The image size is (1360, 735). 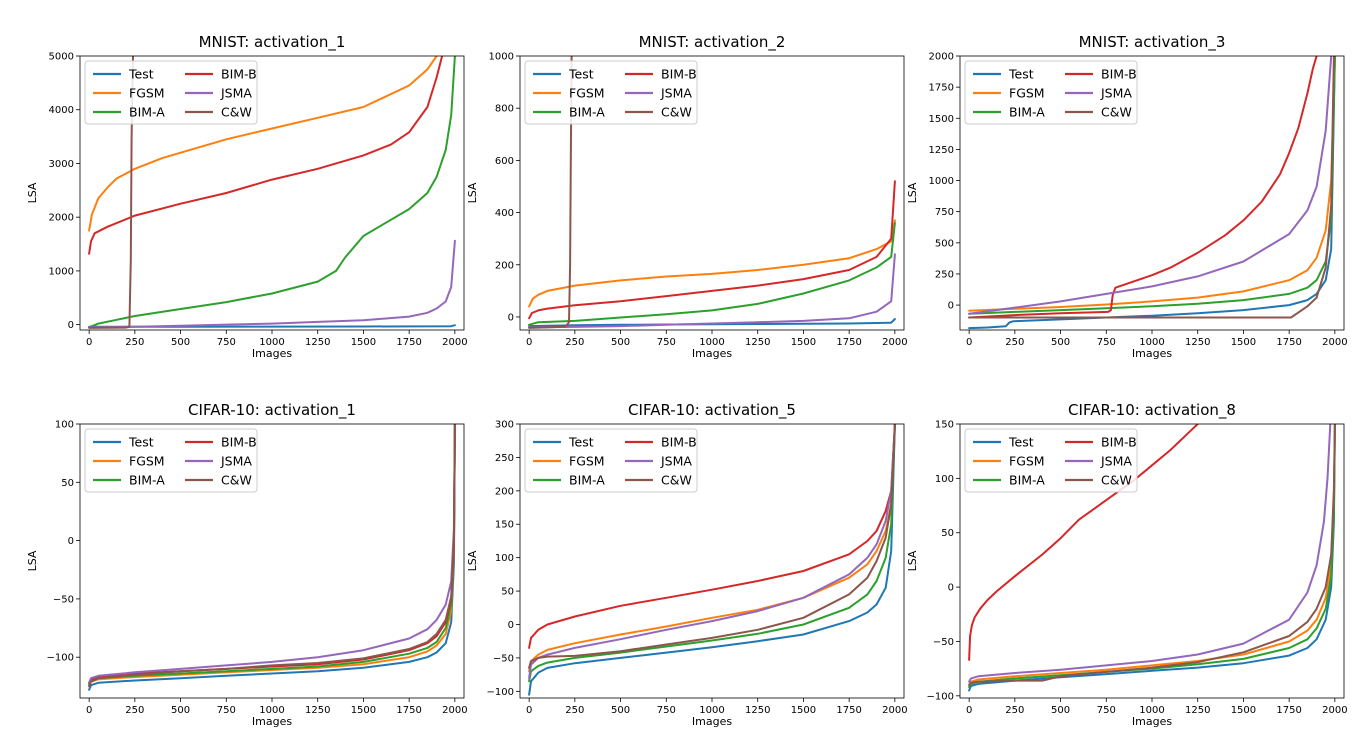 What do you see at coordinates (941, 88) in the screenshot?
I see `y-tick-label: 1750` at bounding box center [941, 88].